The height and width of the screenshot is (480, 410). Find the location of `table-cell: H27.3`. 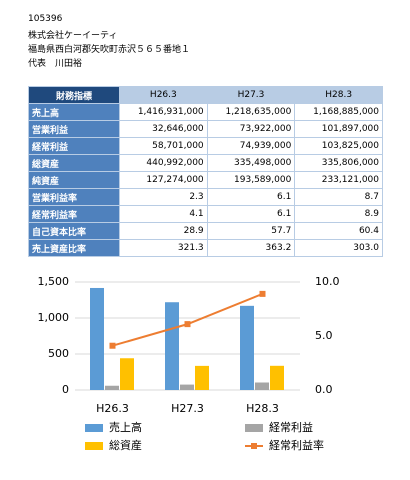

table-cell: H27.3 is located at coordinates (251, 95).